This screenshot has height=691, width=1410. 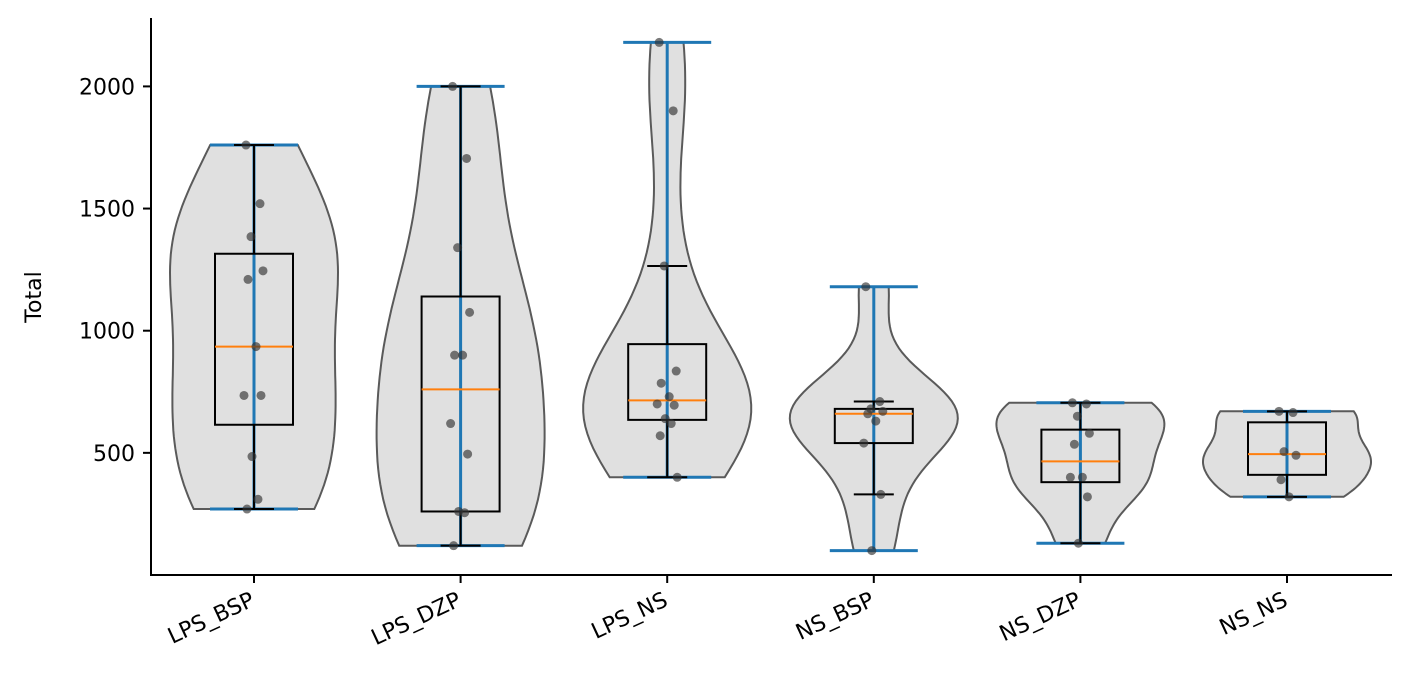 I want to click on y-axis-title: Total, so click(x=34, y=297).